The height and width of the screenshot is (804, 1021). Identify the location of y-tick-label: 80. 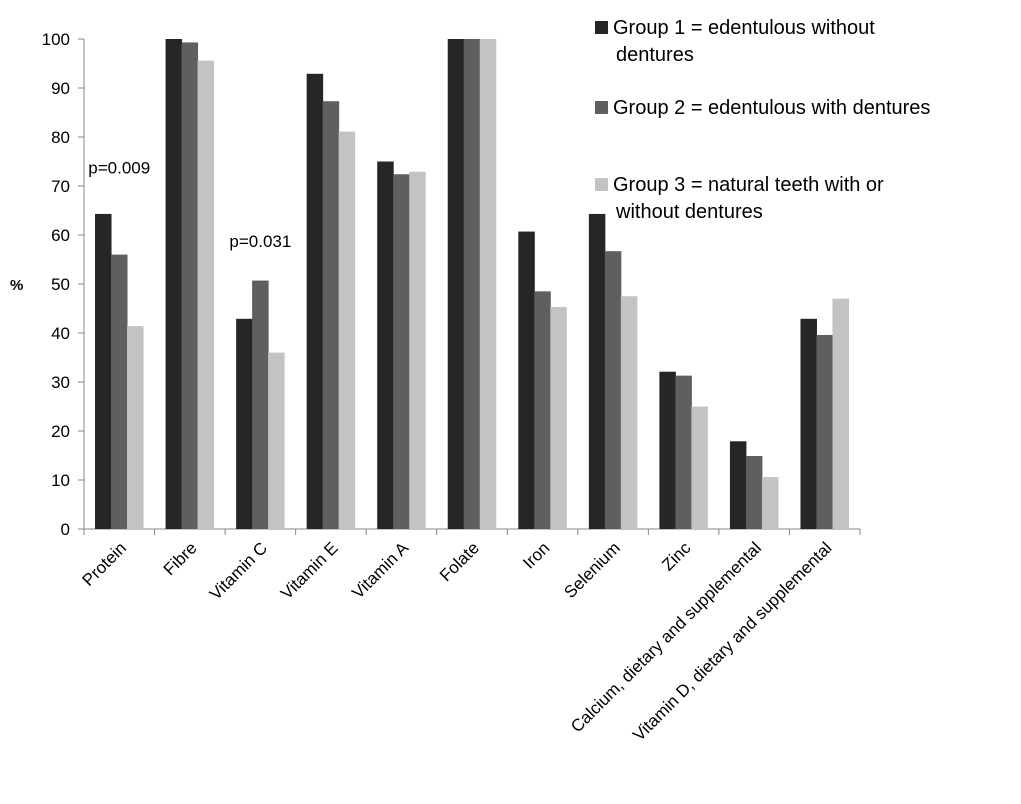
(60, 137).